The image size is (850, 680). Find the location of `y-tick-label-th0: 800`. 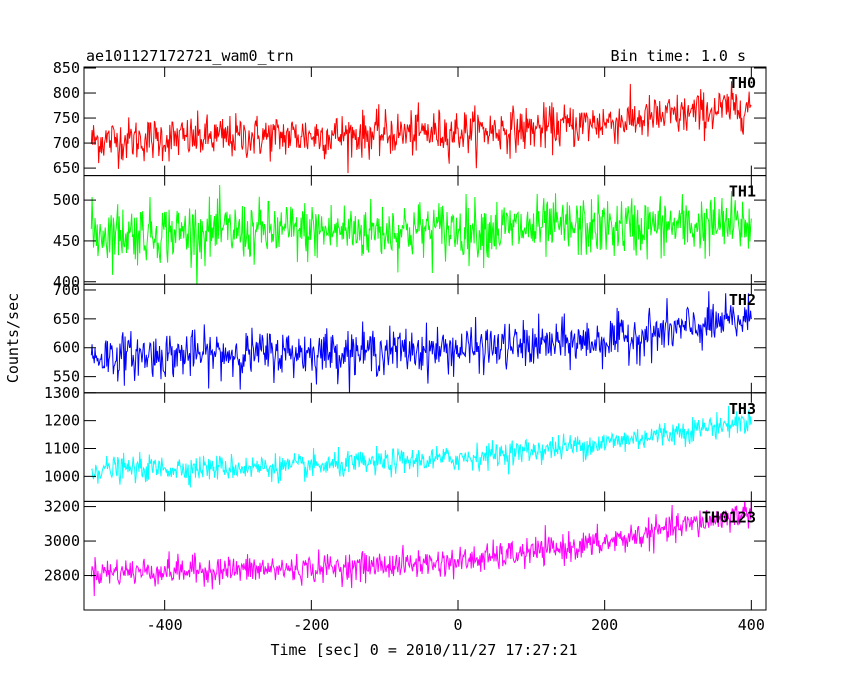

y-tick-label-th0: 800 is located at coordinates (66, 93).